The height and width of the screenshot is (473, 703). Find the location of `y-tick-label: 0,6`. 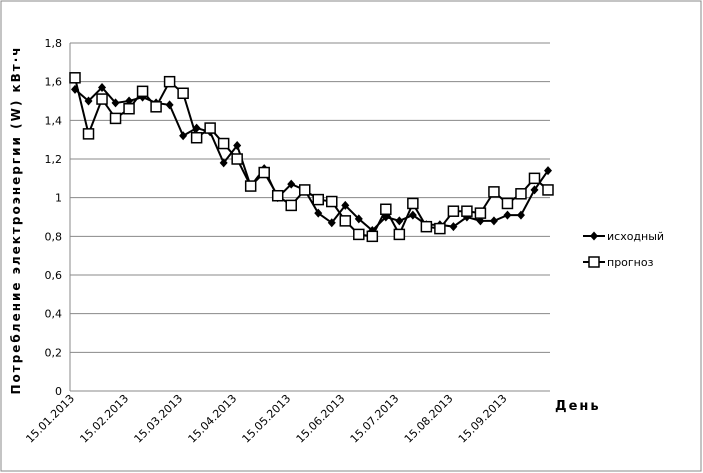

y-tick-label: 0,6 is located at coordinates (54, 275).